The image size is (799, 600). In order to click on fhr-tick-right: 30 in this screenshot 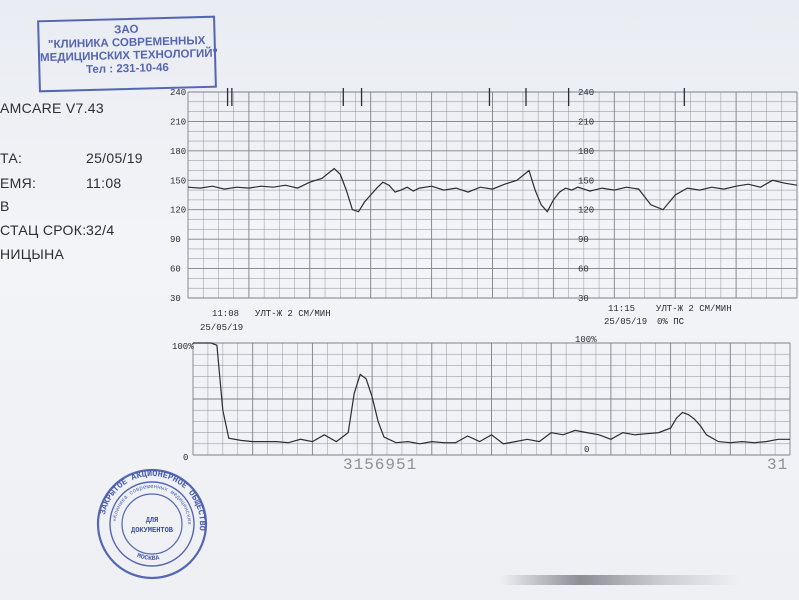, I will do `click(583, 299)`.